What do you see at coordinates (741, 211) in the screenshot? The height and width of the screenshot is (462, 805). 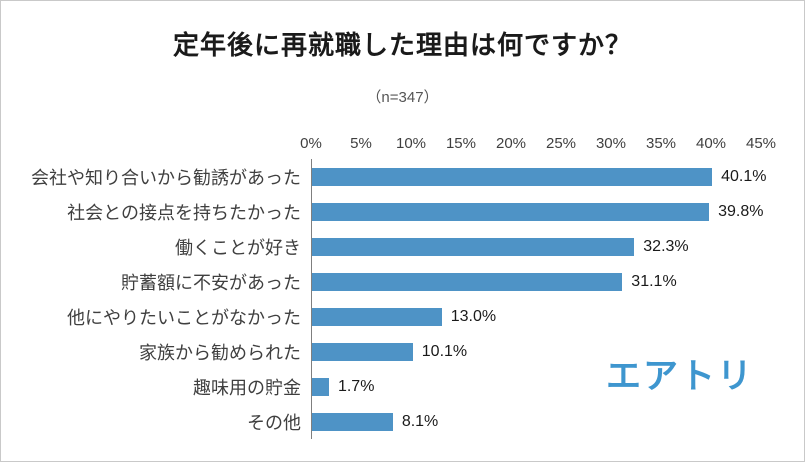 I see `value-label: 39.8%` at bounding box center [741, 211].